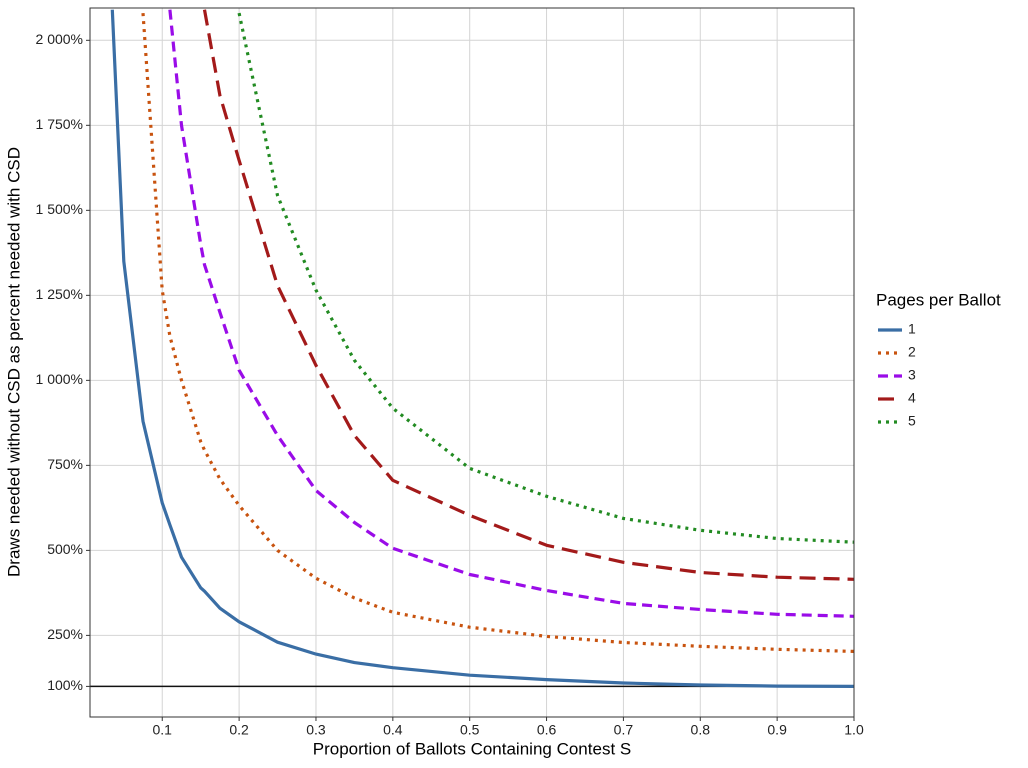 This screenshot has height=768, width=1028. I want to click on y-tick-label: 1 500%, so click(59, 209).